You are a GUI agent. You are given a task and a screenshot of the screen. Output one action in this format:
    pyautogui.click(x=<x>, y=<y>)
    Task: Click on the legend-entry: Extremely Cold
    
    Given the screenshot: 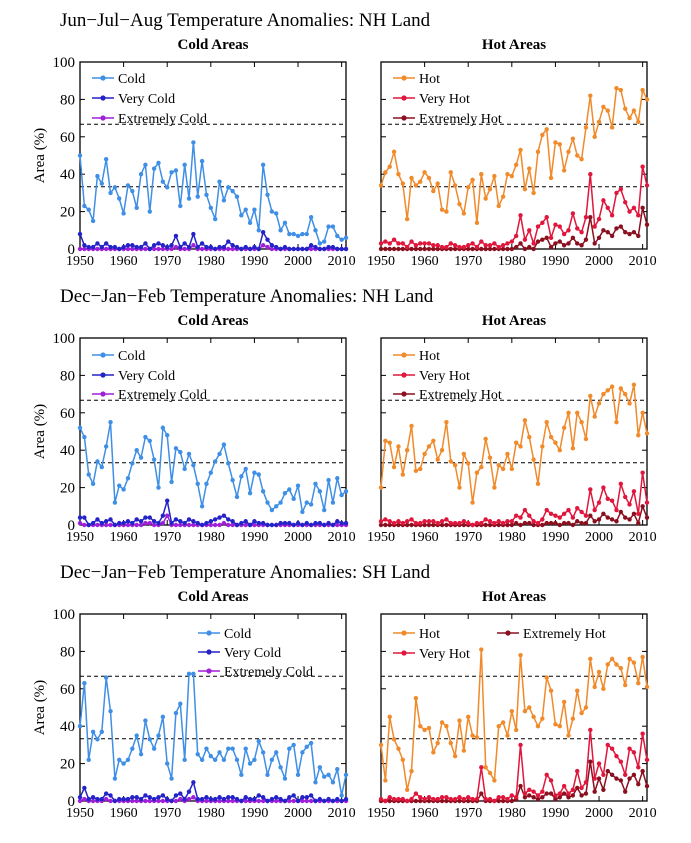 What is the action you would take?
    pyautogui.click(x=149, y=395)
    